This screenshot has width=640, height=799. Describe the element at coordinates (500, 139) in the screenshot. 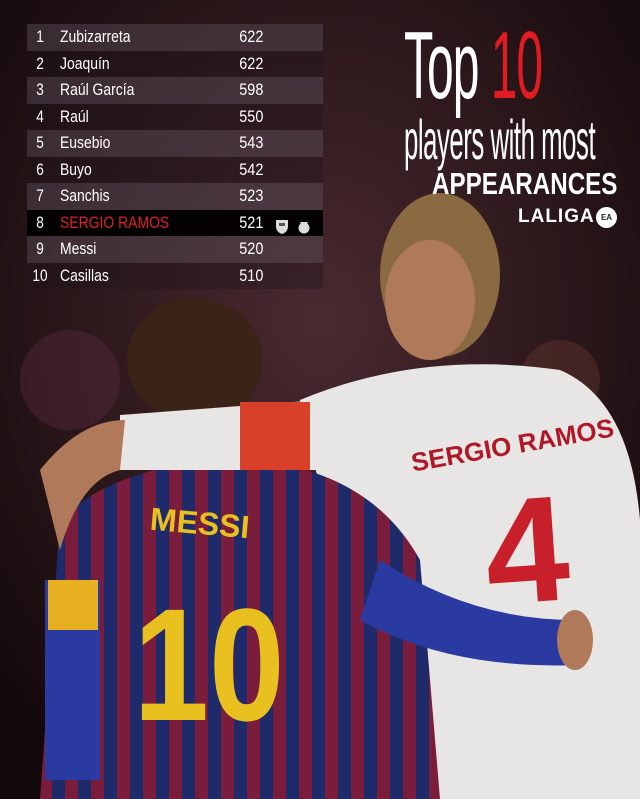

I see `headline-line-2: players with most` at that location.